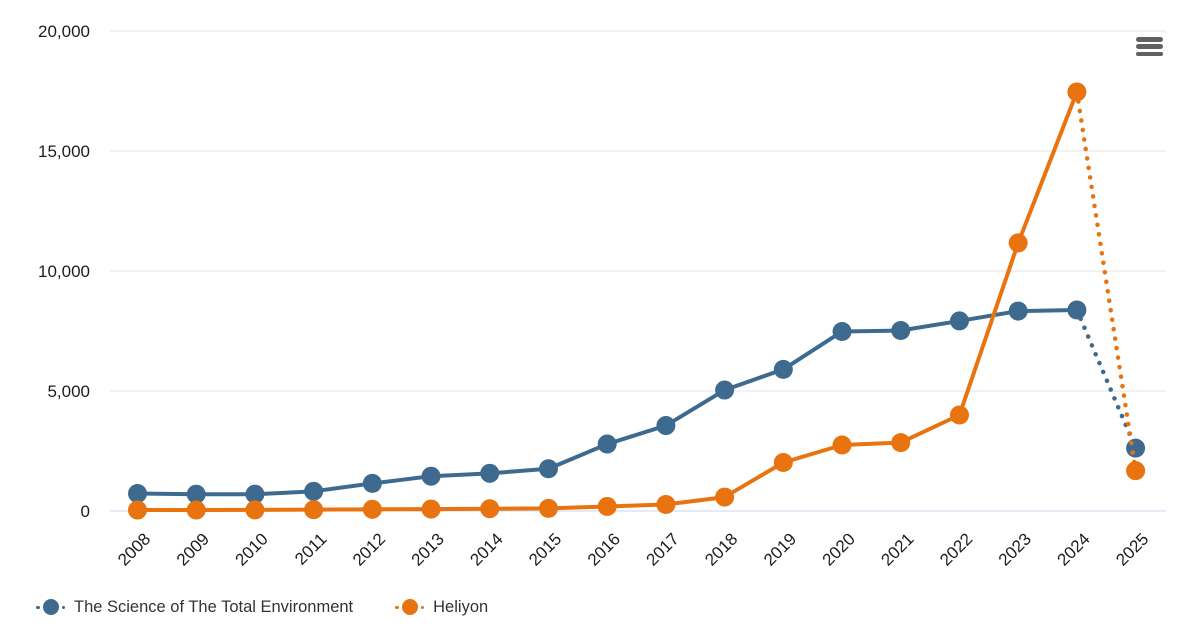 The image size is (1200, 642). I want to click on x-axis-label: 2012, so click(369, 549).